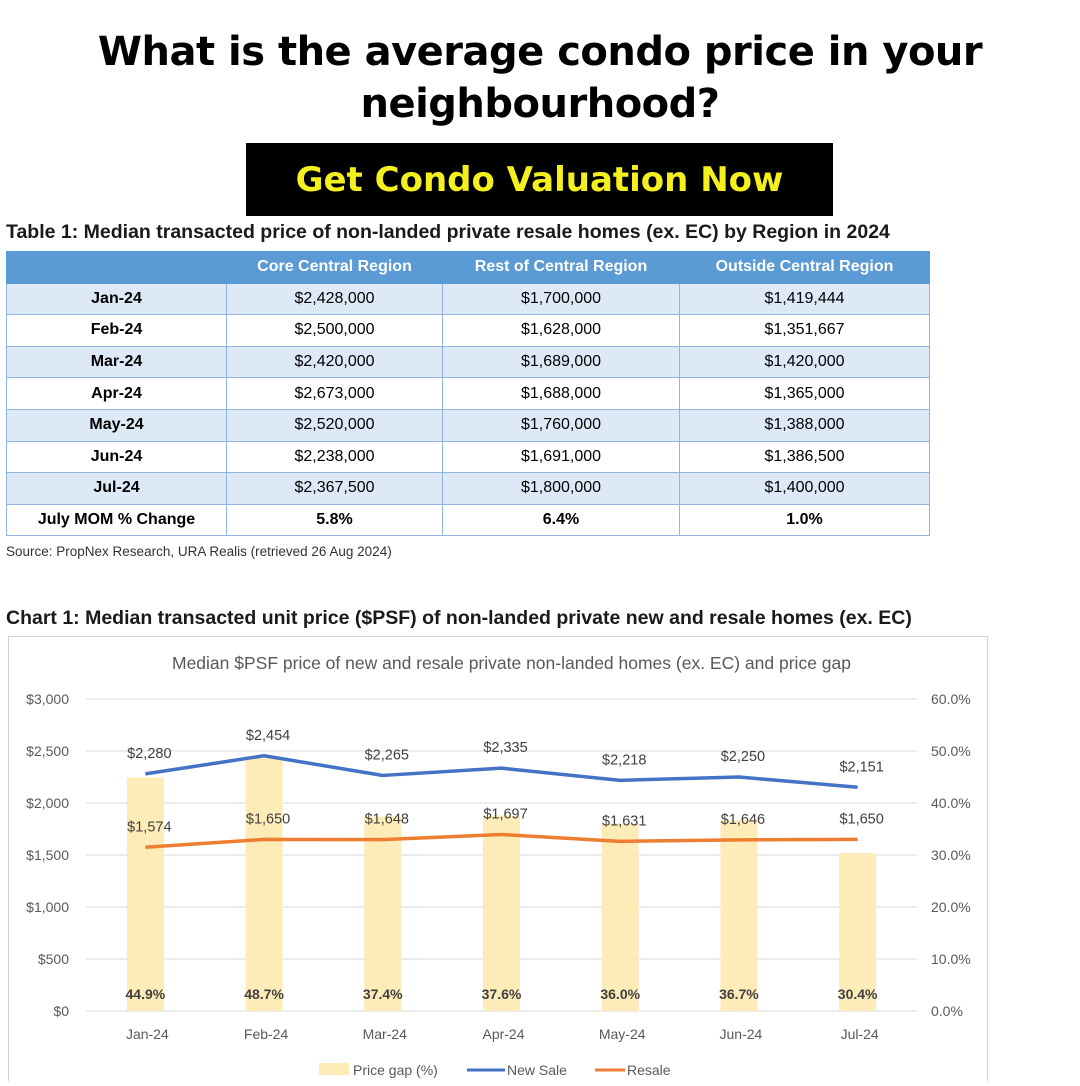  What do you see at coordinates (620, 994) in the screenshot?
I see `price-gap-label: 36.0%` at bounding box center [620, 994].